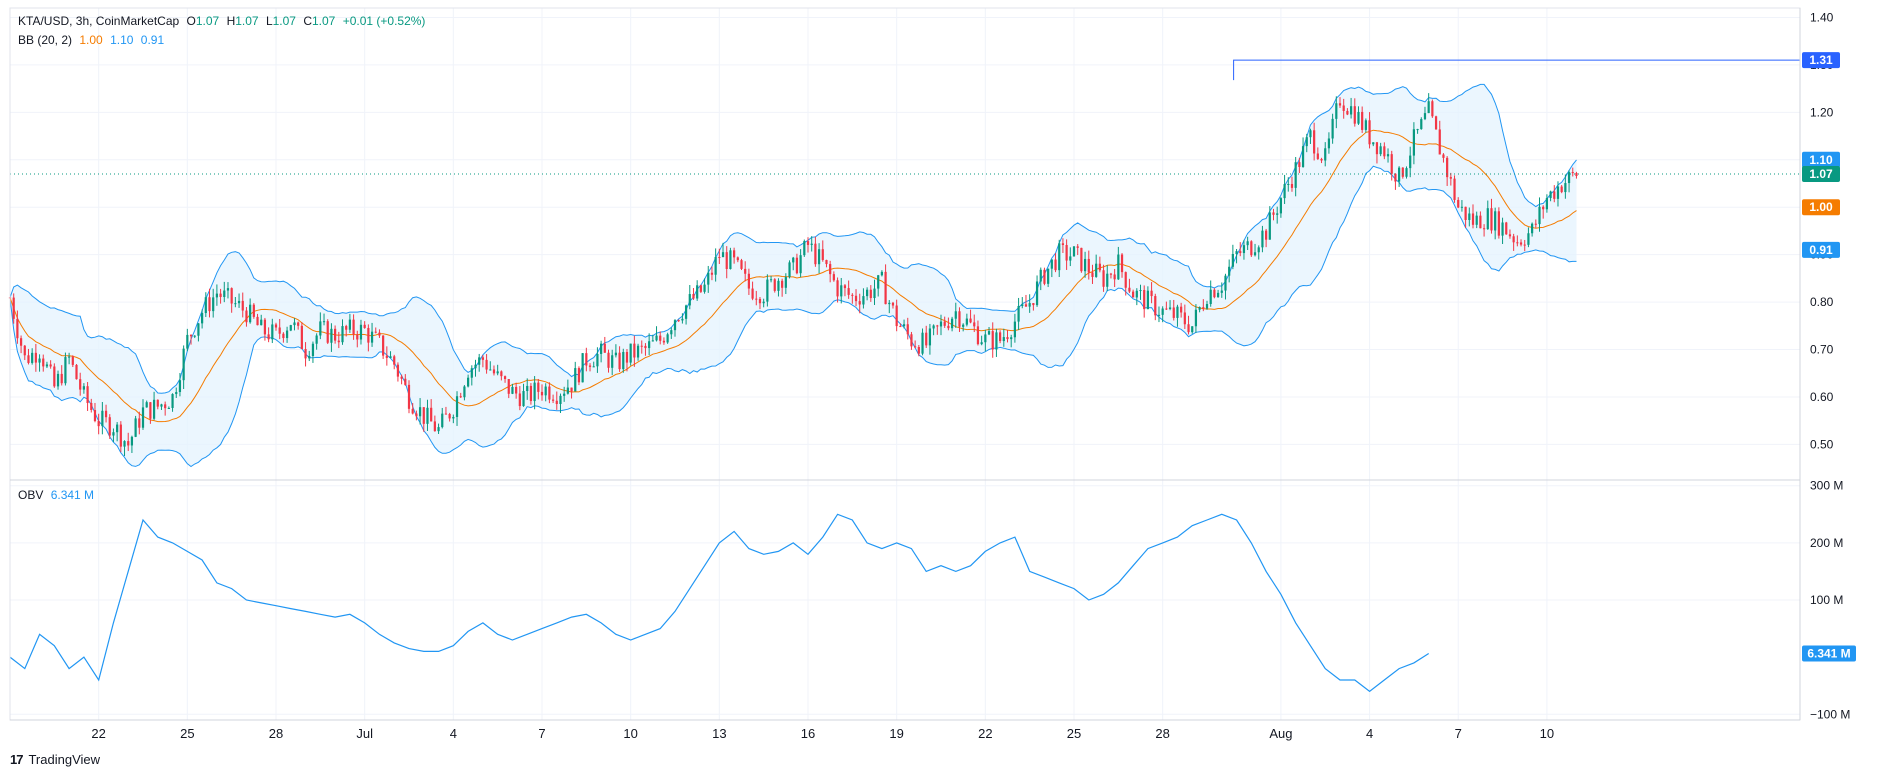 Image resolution: width=1886 pixels, height=779 pixels. What do you see at coordinates (1821, 174) in the screenshot?
I see `price-tag-bg` at bounding box center [1821, 174].